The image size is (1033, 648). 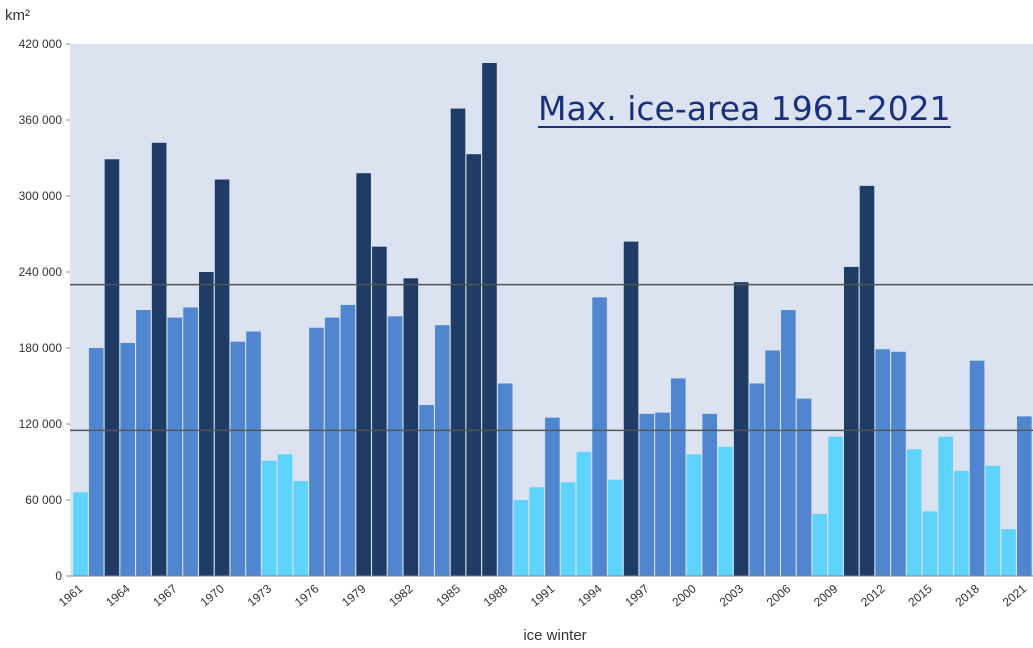 I want to click on chart-title: Max. ice-area 1961-2021, so click(x=744, y=108).